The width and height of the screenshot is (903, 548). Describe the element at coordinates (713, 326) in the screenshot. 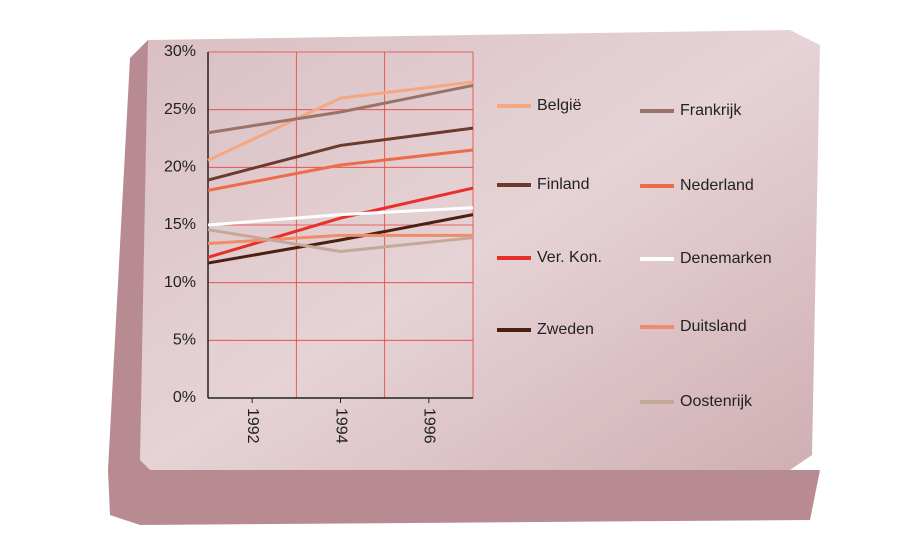

I see `legend-label: Duitsland` at that location.